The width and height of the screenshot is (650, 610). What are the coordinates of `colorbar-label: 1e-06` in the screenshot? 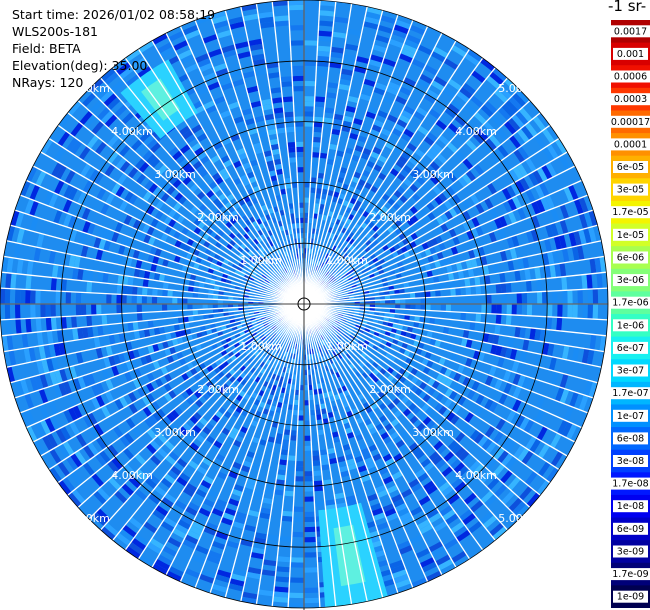 It's located at (630, 325).